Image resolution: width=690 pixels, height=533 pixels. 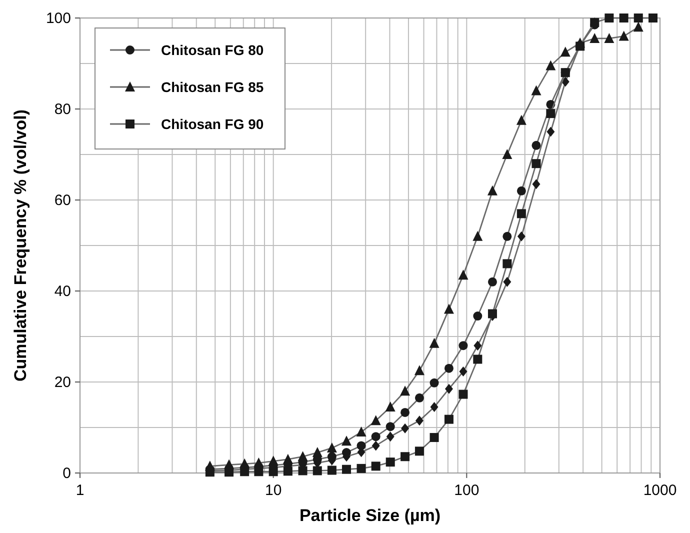 What do you see at coordinates (62, 200) in the screenshot?
I see `y-tick-label: 60` at bounding box center [62, 200].